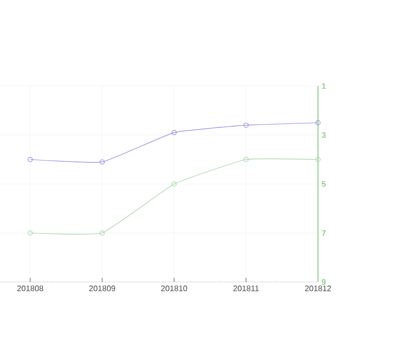  Describe the element at coordinates (324, 233) in the screenshot. I see `y-tick-label: 7` at that location.